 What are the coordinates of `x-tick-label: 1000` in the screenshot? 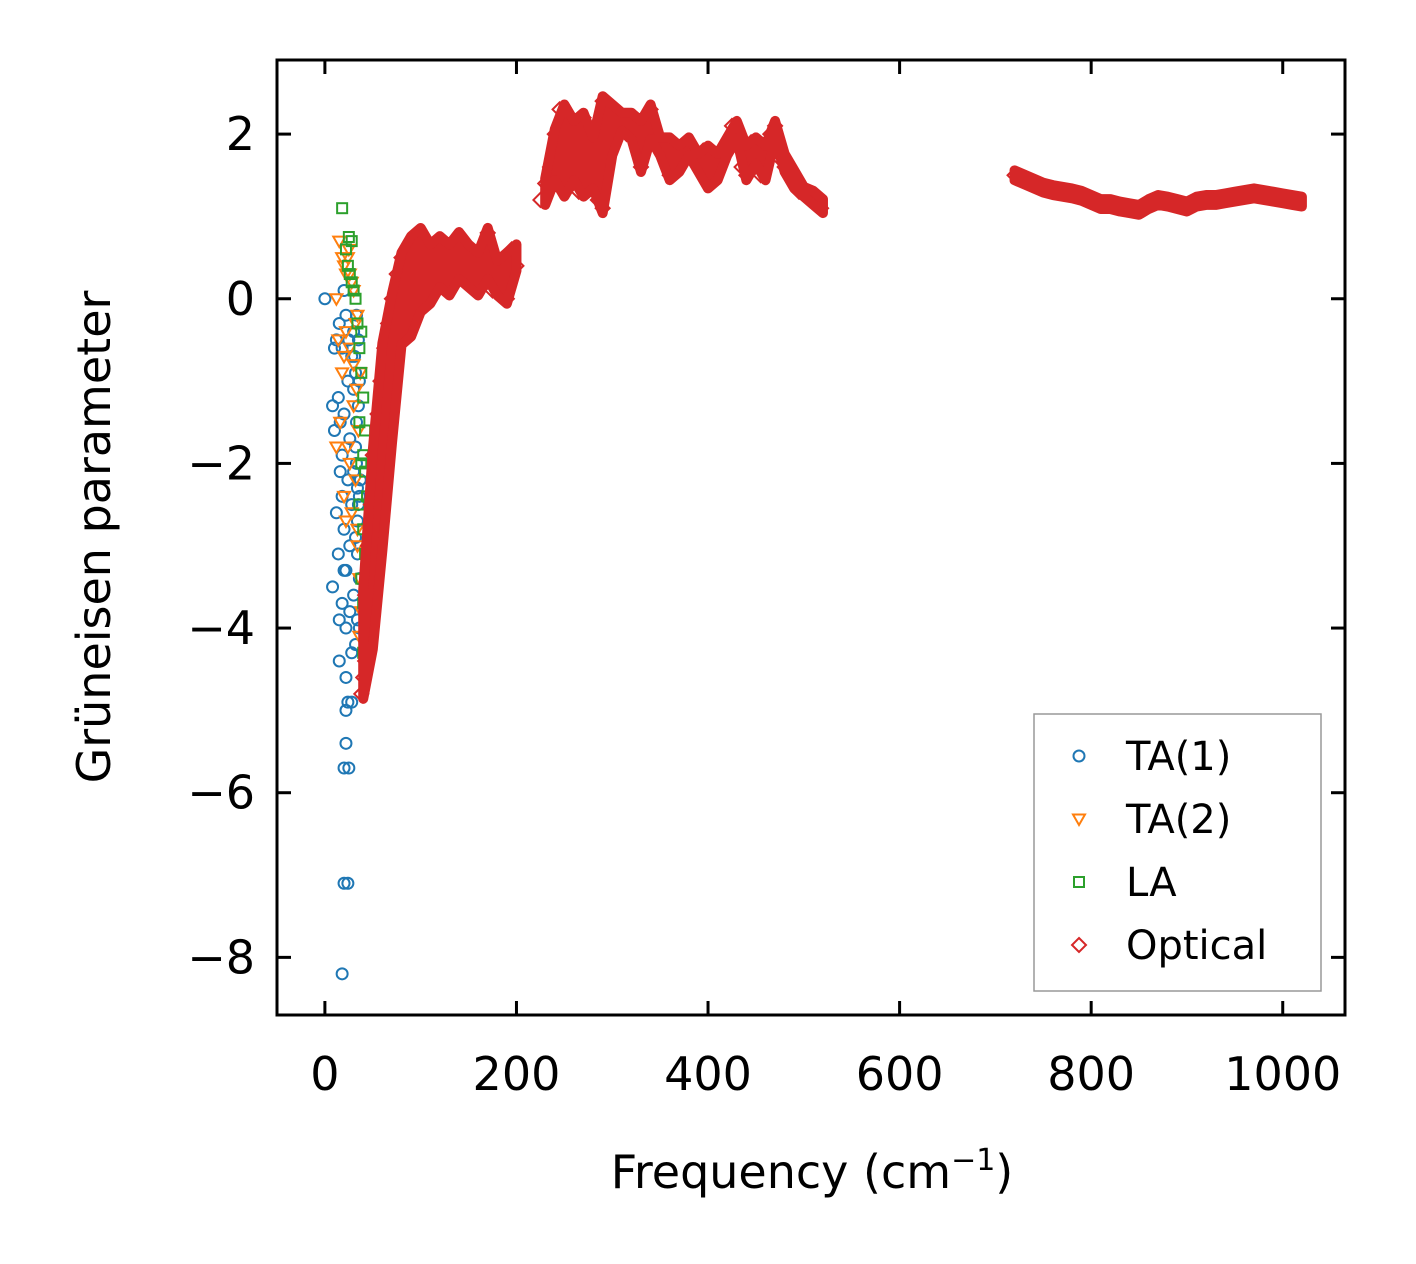 It's located at (1282, 1074).